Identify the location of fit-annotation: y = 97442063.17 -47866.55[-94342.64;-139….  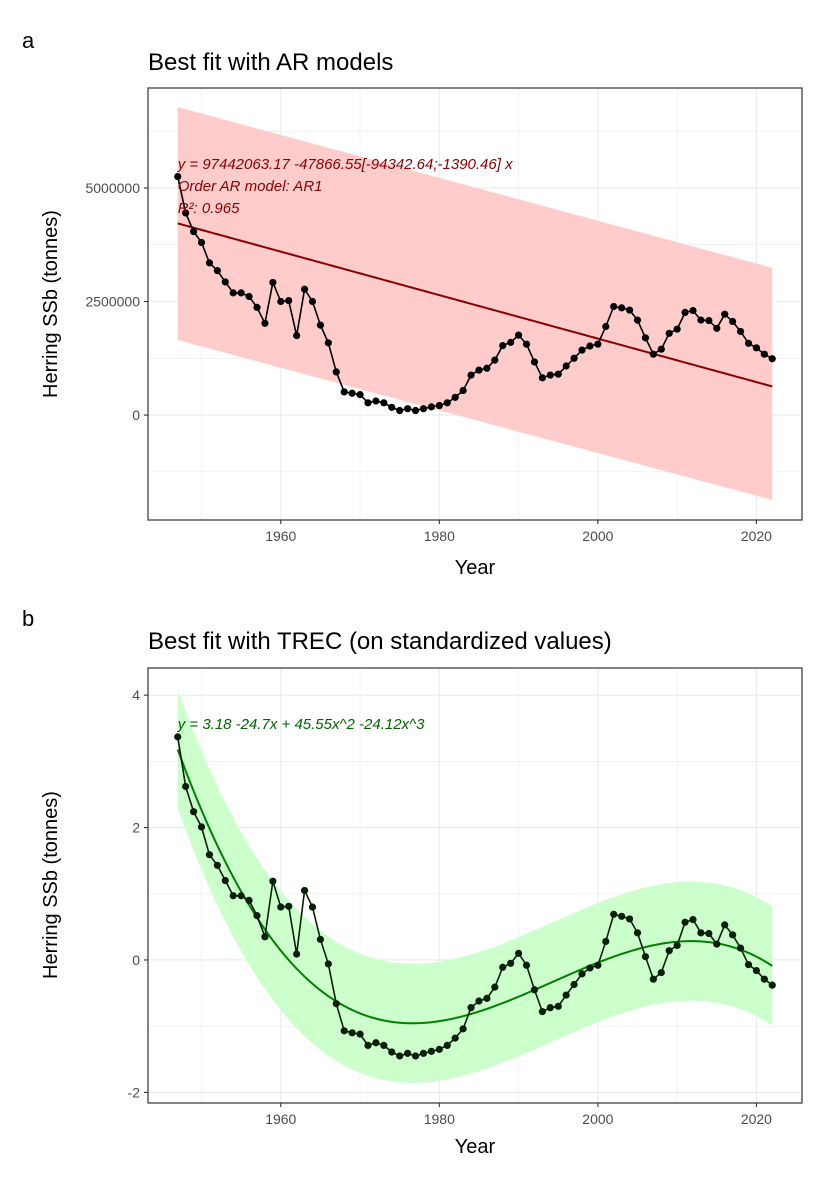
(345, 164).